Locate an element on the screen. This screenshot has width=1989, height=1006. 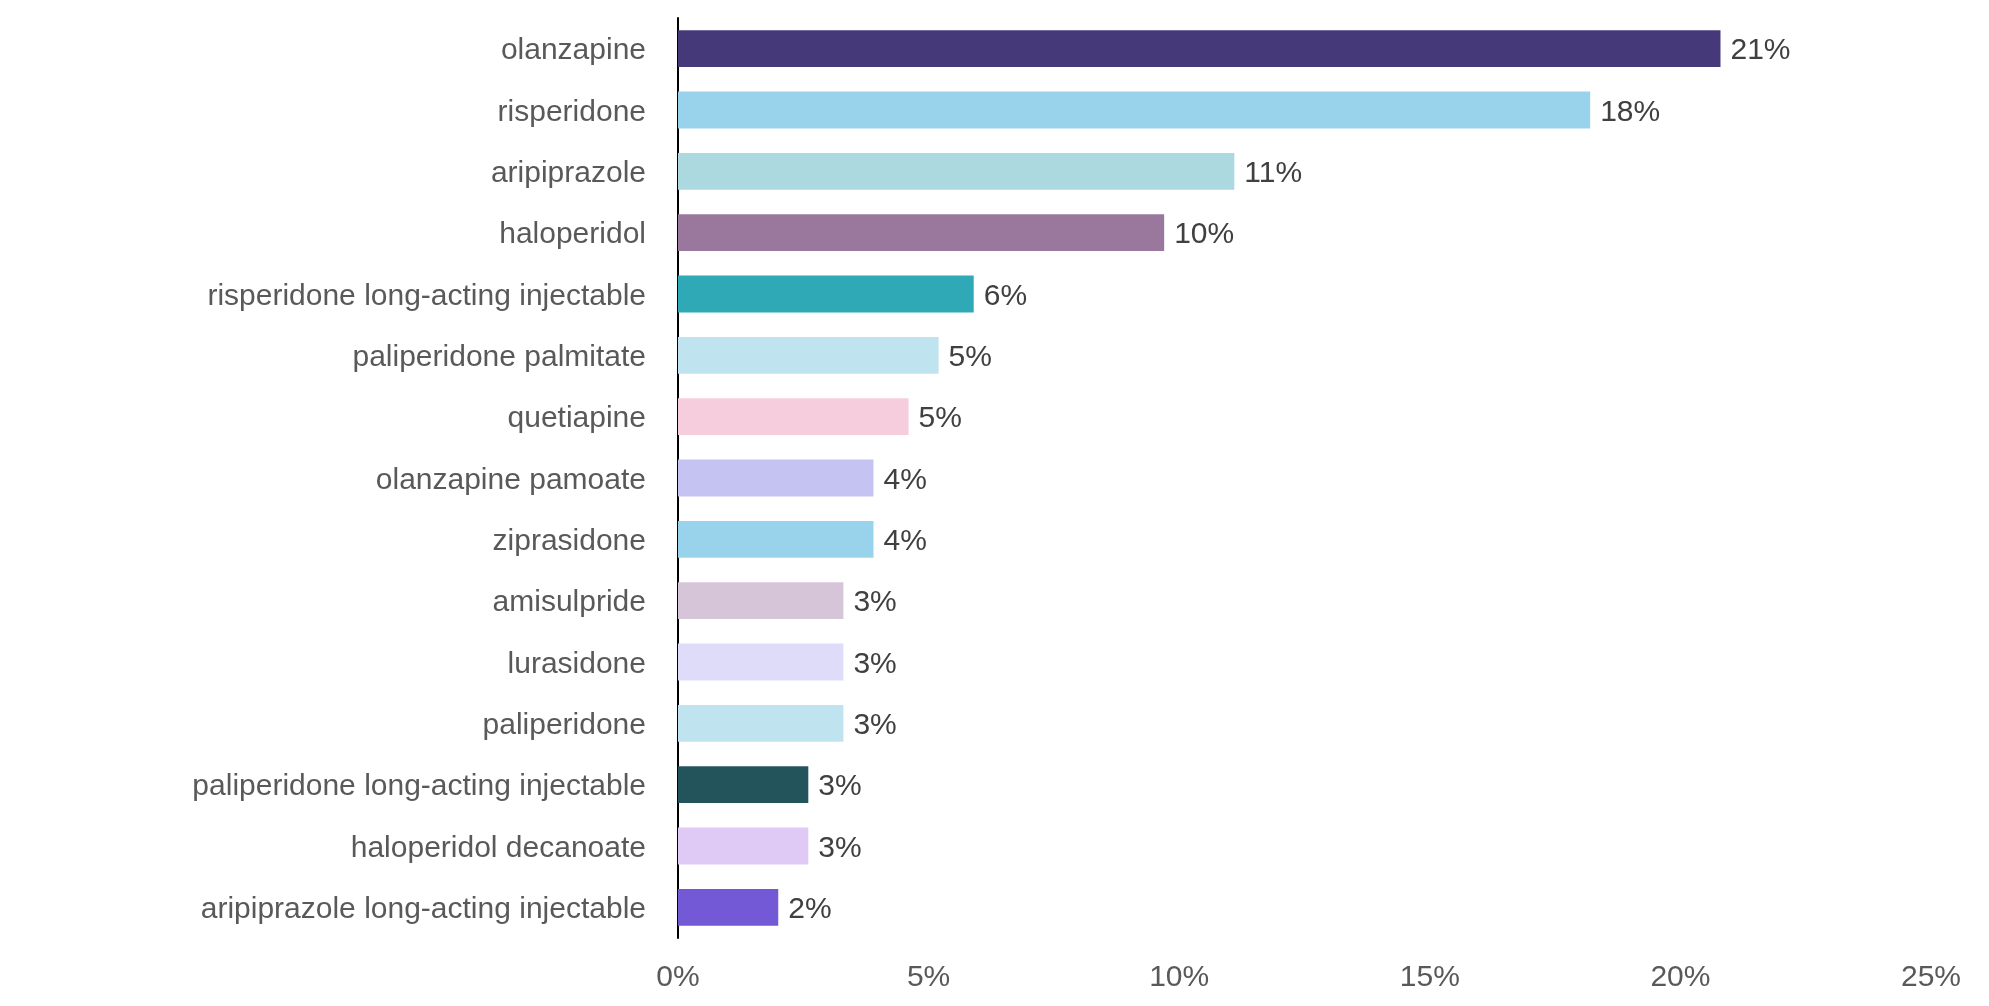
data-label: 6% is located at coordinates (1005, 294).